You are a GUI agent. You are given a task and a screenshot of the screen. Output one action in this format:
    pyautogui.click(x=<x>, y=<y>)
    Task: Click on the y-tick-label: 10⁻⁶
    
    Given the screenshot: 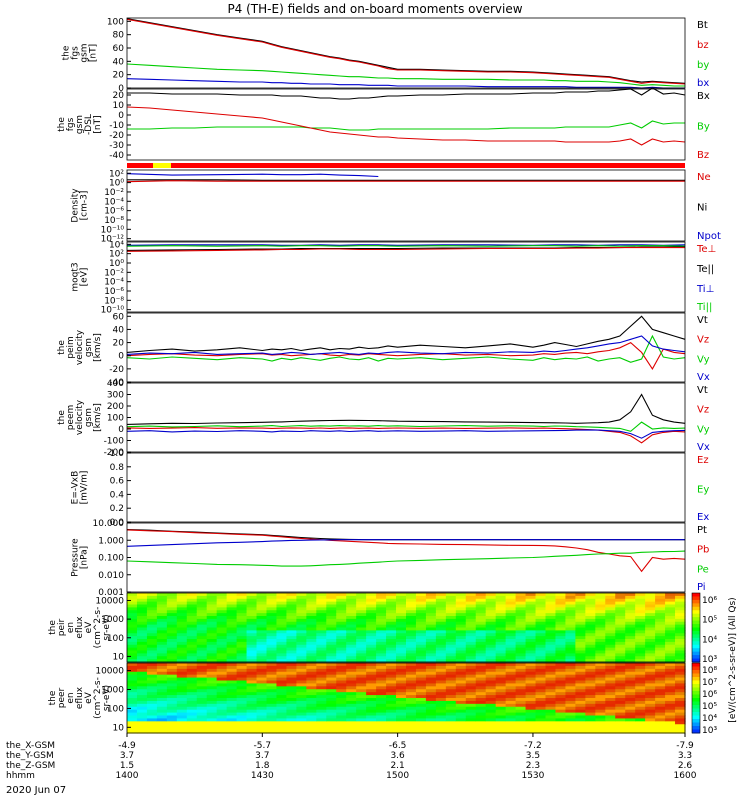 What is the action you would take?
    pyautogui.click(x=114, y=292)
    